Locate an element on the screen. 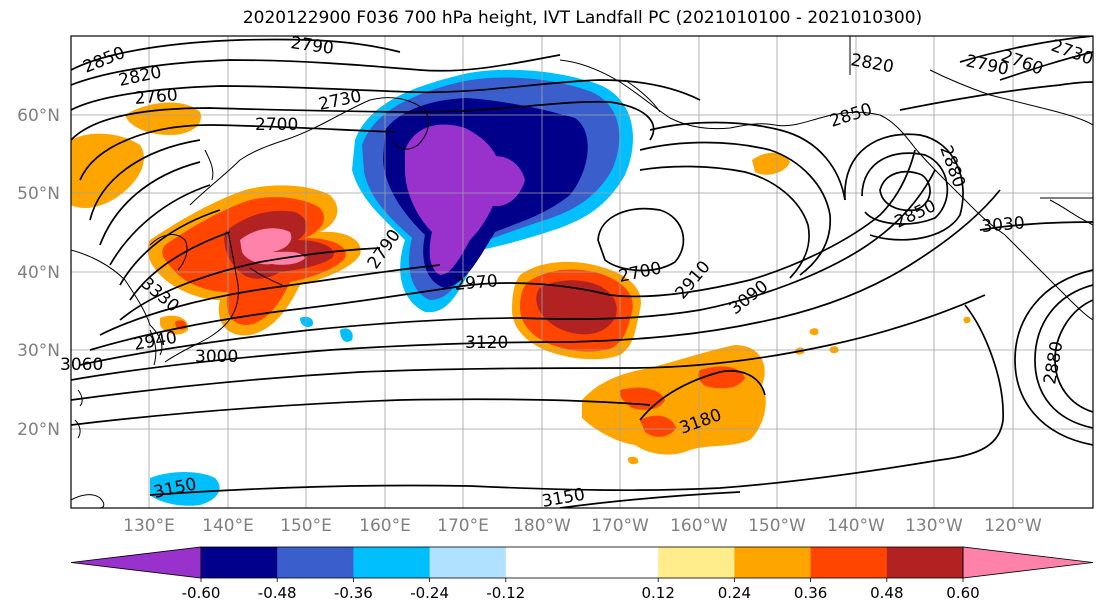 Image resolution: width=1105 pixels, height=601 pixels. contour-label: 3060 is located at coordinates (81, 365).